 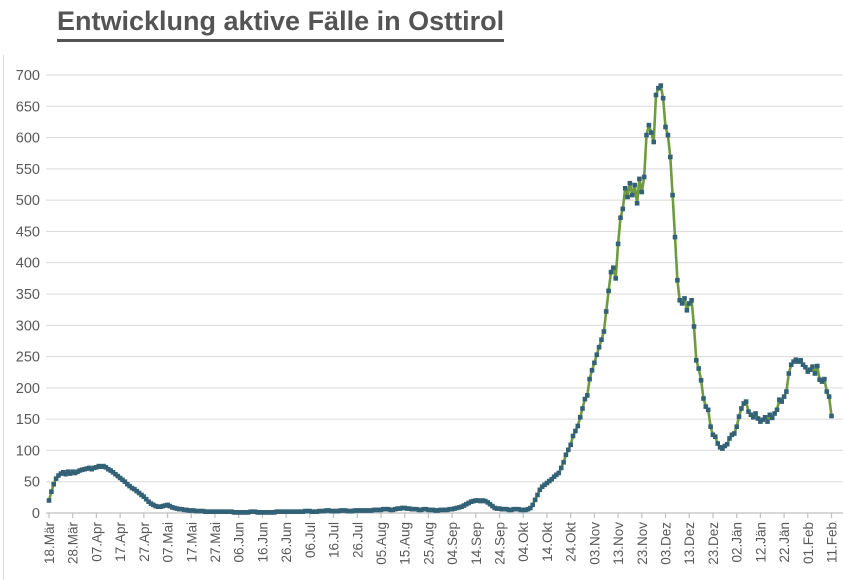 What do you see at coordinates (808, 543) in the screenshot?
I see `x-tick-label: 01.Feb` at bounding box center [808, 543].